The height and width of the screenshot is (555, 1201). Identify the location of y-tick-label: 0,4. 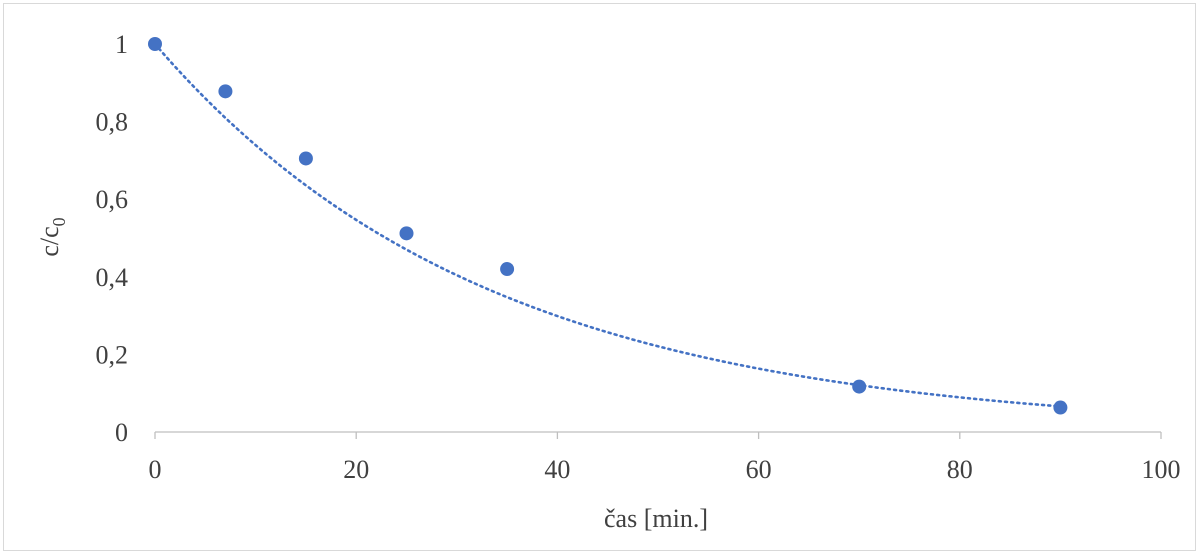
(112, 277).